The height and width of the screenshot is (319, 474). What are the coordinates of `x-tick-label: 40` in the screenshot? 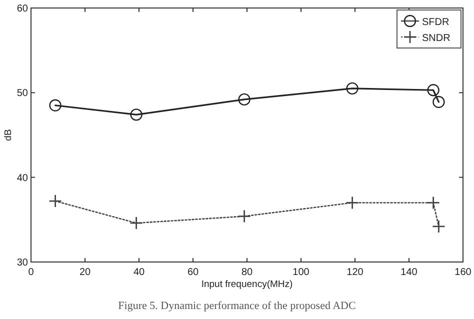 It's located at (139, 272).